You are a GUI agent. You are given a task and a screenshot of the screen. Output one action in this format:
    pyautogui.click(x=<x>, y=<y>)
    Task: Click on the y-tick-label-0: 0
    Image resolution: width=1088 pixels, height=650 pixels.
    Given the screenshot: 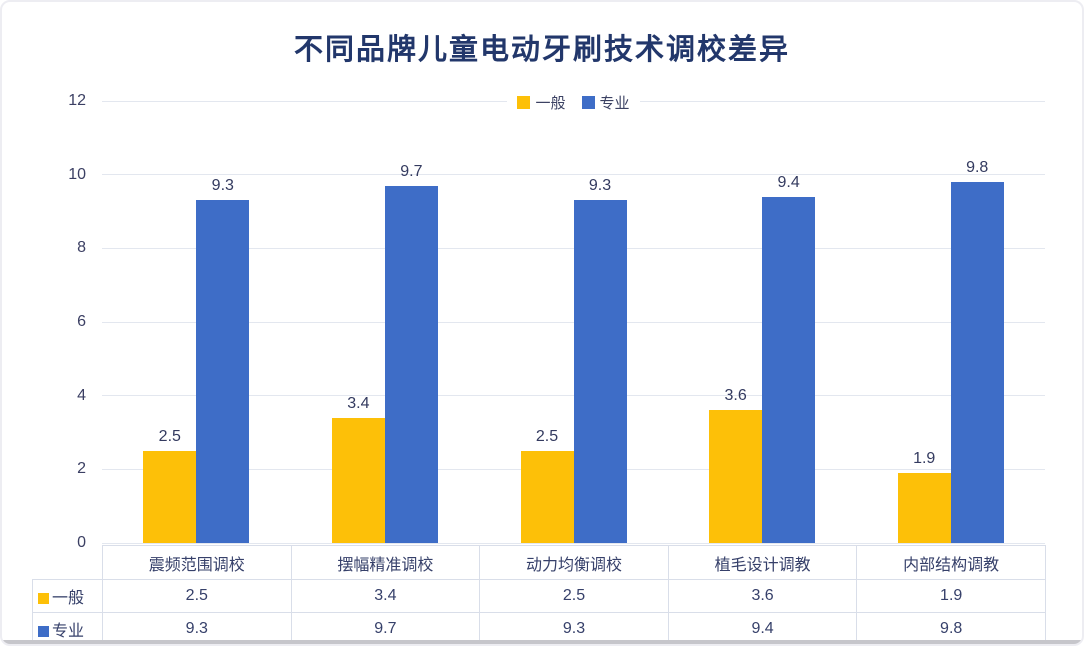 What is the action you would take?
    pyautogui.click(x=81, y=542)
    